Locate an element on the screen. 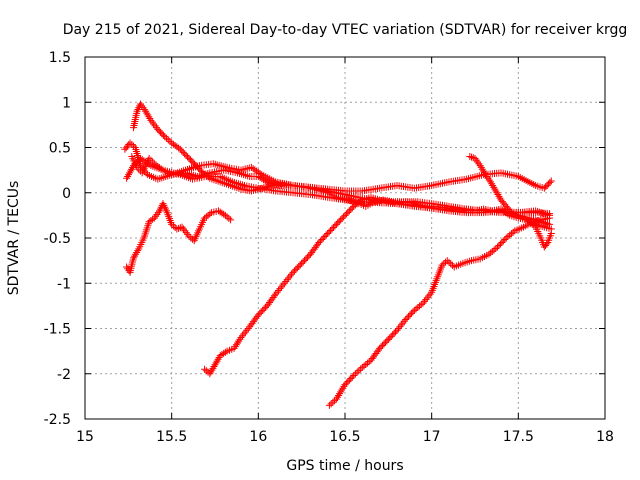 The height and width of the screenshot is (480, 640). x-axis-label: GPS time / hours is located at coordinates (344, 466).